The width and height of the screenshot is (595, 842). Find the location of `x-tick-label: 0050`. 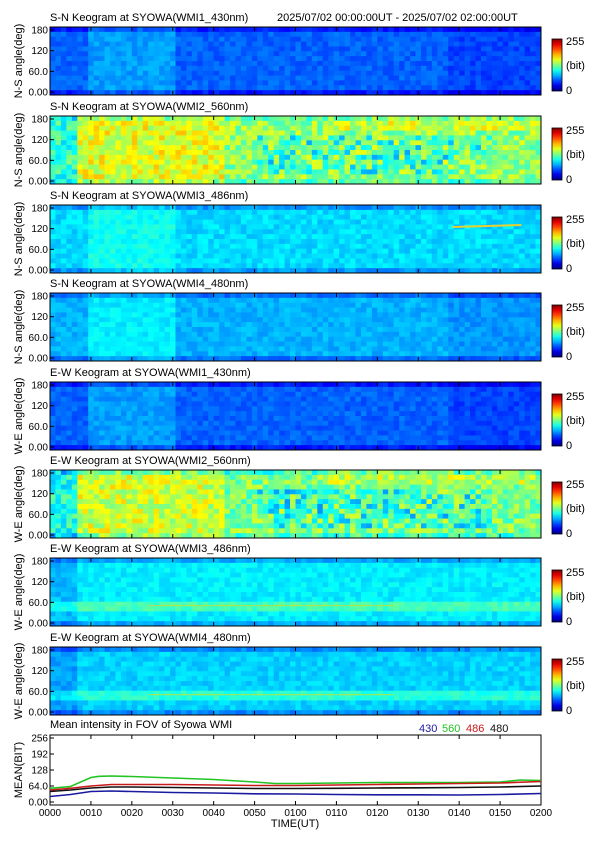

x-tick-label: 0050 is located at coordinates (254, 813).